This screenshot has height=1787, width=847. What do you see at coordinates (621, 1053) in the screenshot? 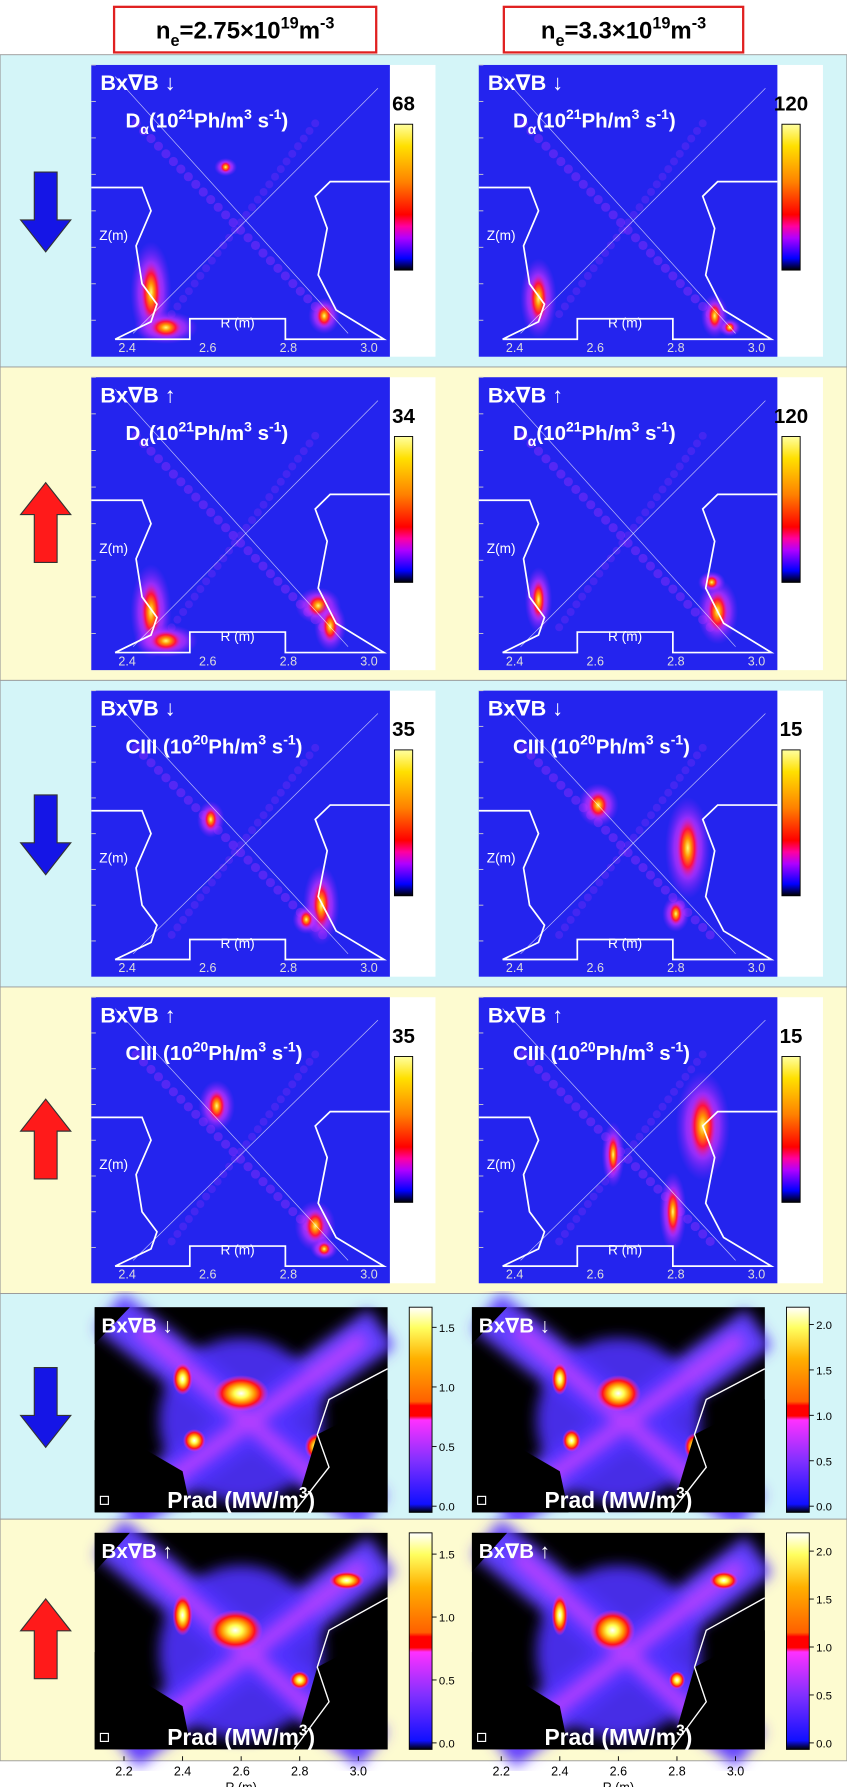
I see `text-segment: Ph/m` at bounding box center [621, 1053].